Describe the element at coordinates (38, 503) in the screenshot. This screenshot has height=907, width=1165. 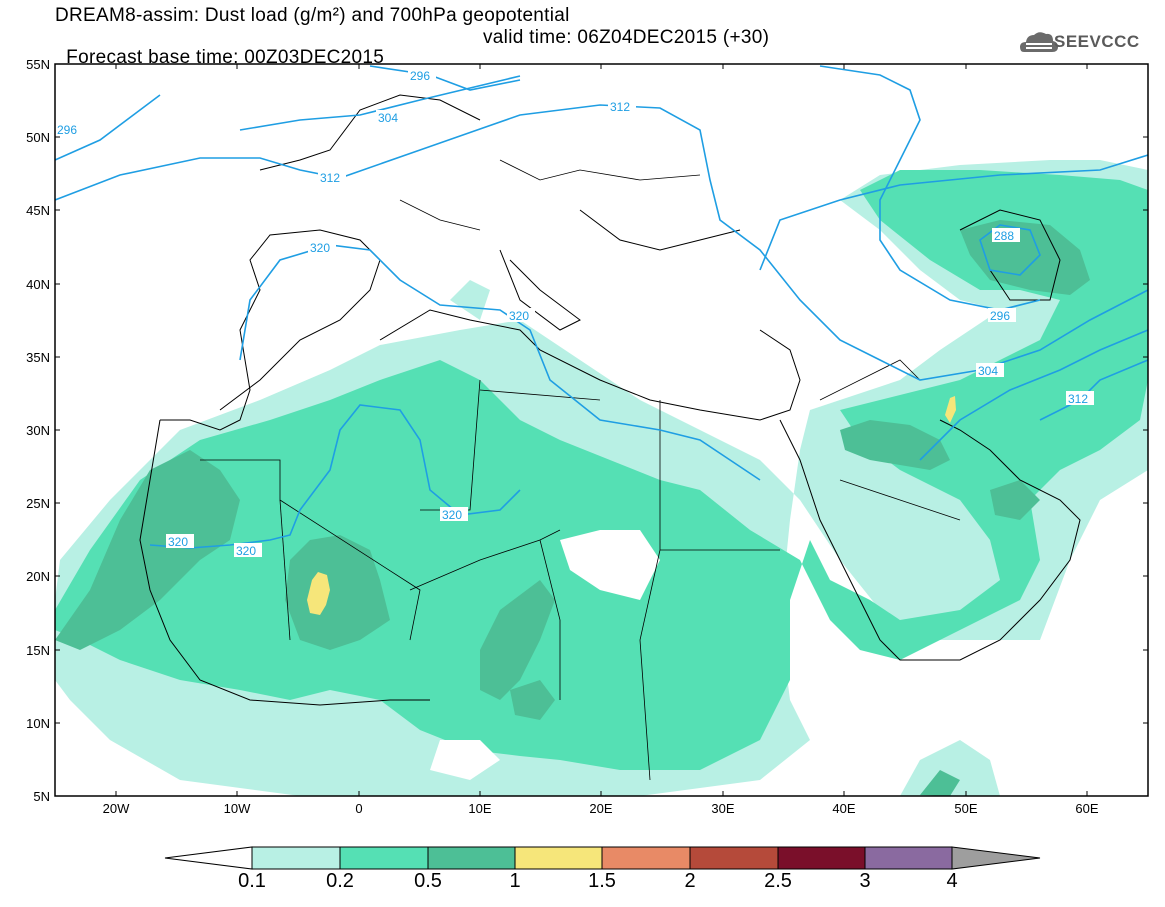
I see `lat-label: 25N` at that location.